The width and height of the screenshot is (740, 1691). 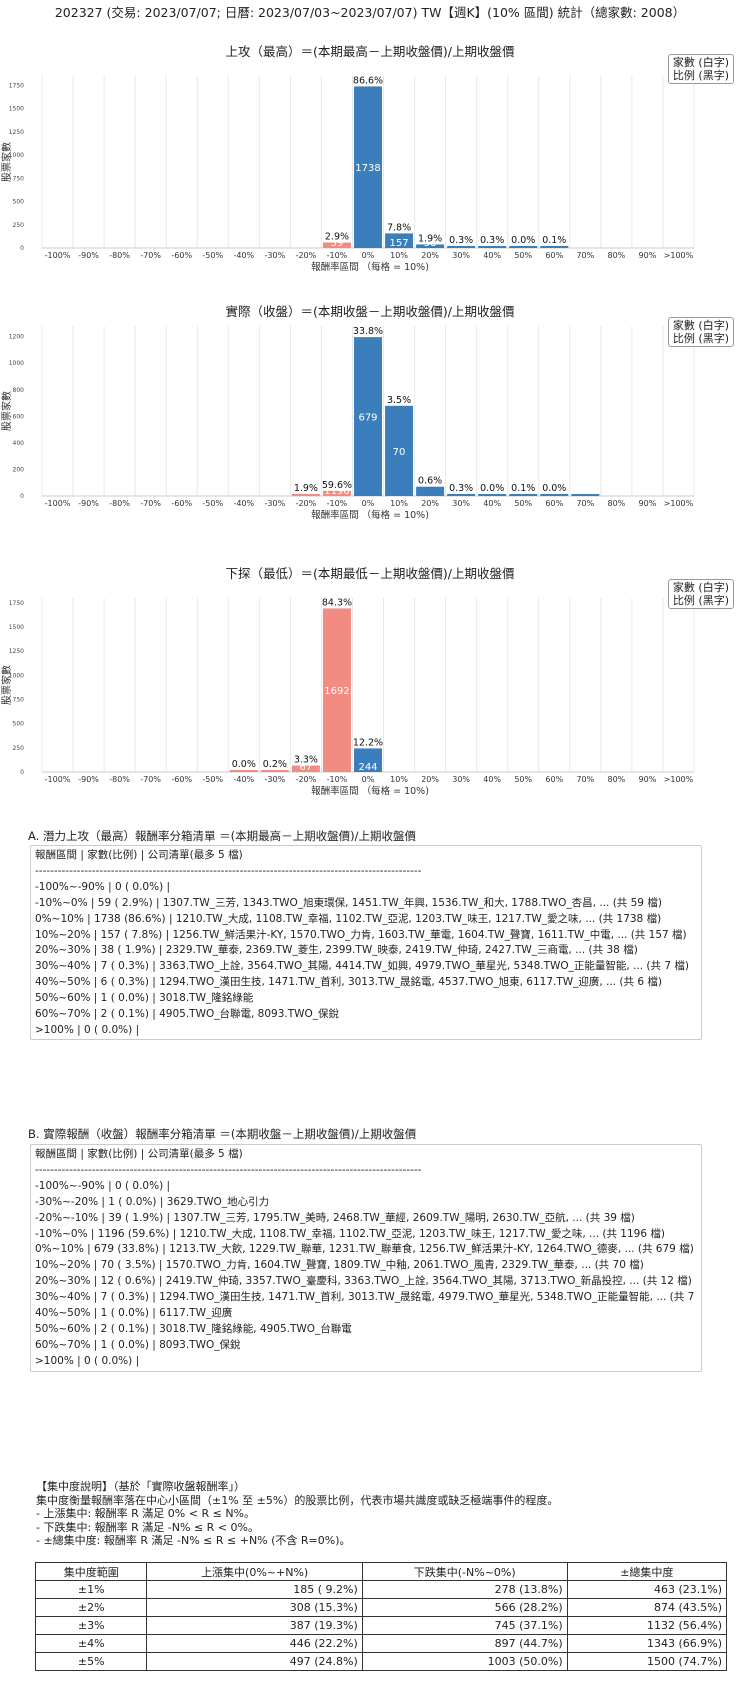 What do you see at coordinates (368, 742) in the screenshot?
I see `percent-label: 12.2%` at bounding box center [368, 742].